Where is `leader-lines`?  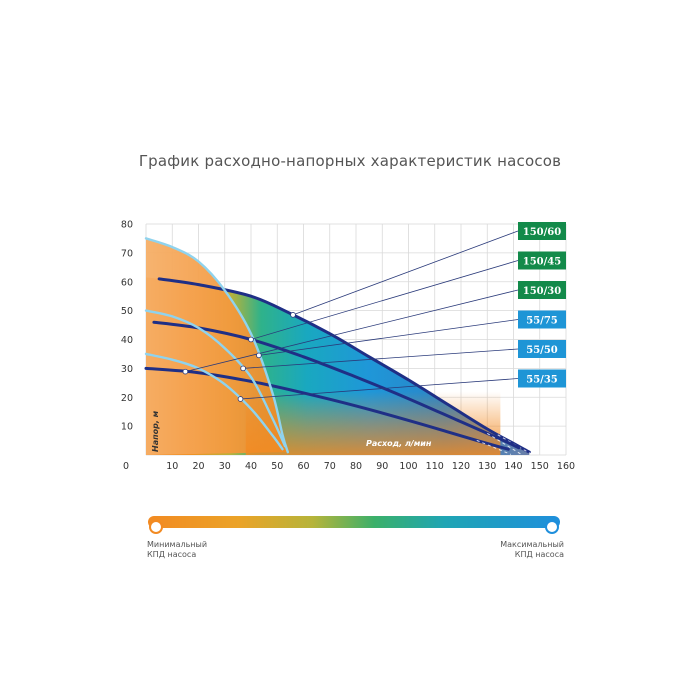 leader-lines is located at coordinates (350, 316).